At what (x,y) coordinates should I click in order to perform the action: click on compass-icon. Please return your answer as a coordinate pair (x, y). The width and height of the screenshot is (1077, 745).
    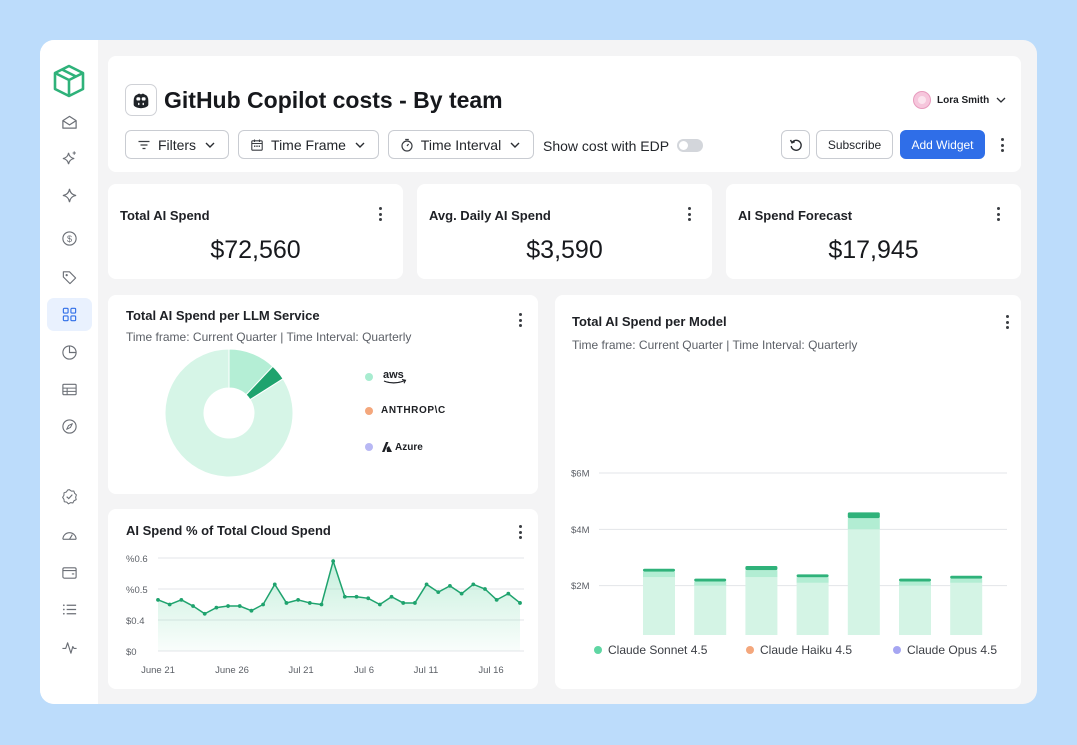
    Looking at the image, I should click on (69, 426).